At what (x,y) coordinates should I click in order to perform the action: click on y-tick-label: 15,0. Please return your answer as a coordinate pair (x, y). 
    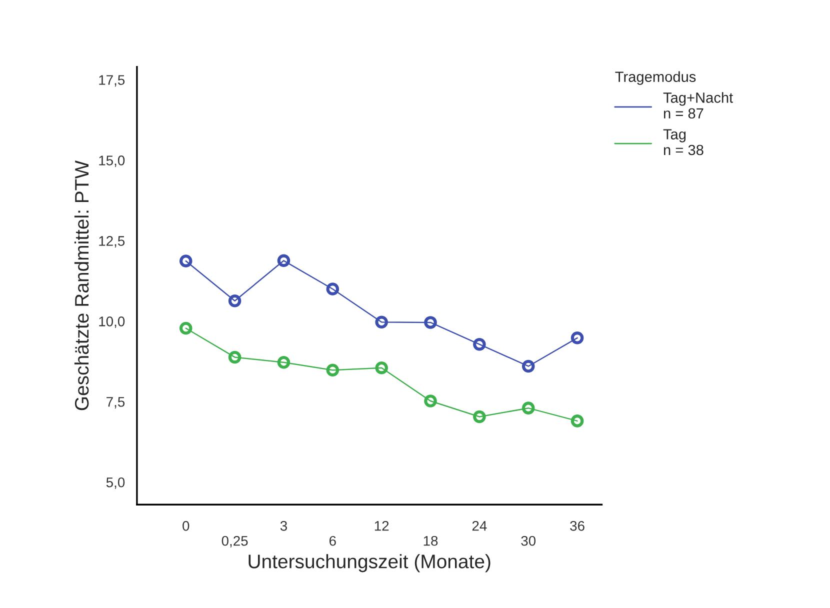
    Looking at the image, I should click on (112, 162).